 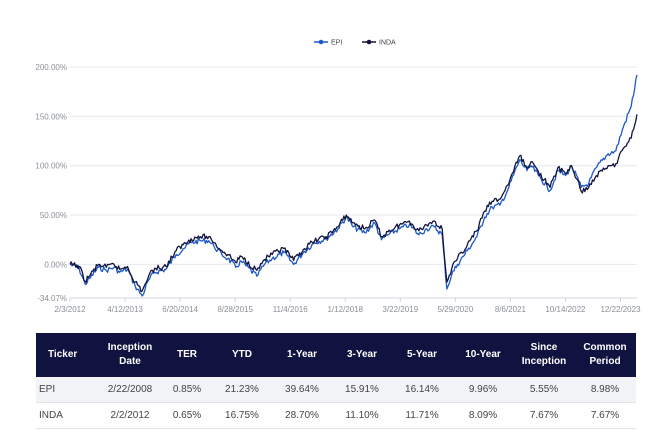 What do you see at coordinates (362, 415) in the screenshot?
I see `table-cell: 11.10%` at bounding box center [362, 415].